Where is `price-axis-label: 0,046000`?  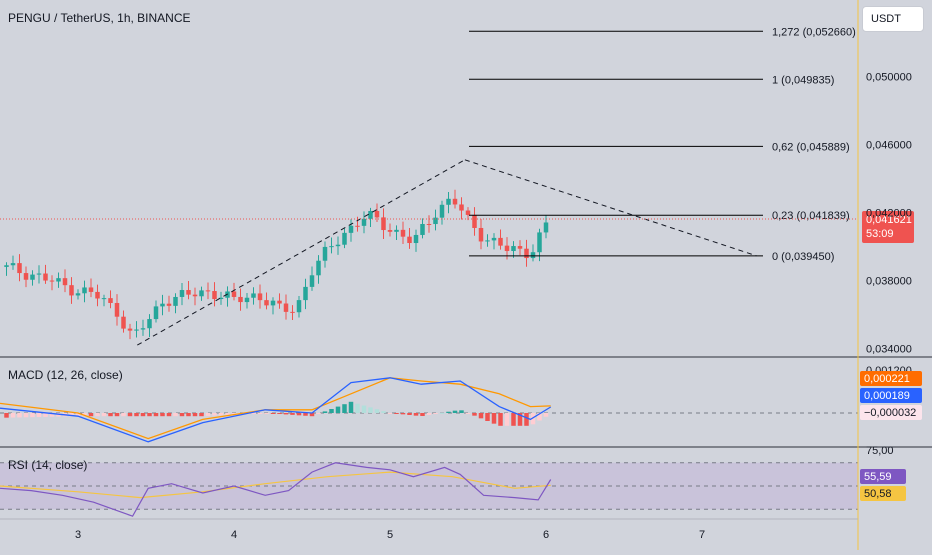
price-axis-label: 0,046000 is located at coordinates (889, 146).